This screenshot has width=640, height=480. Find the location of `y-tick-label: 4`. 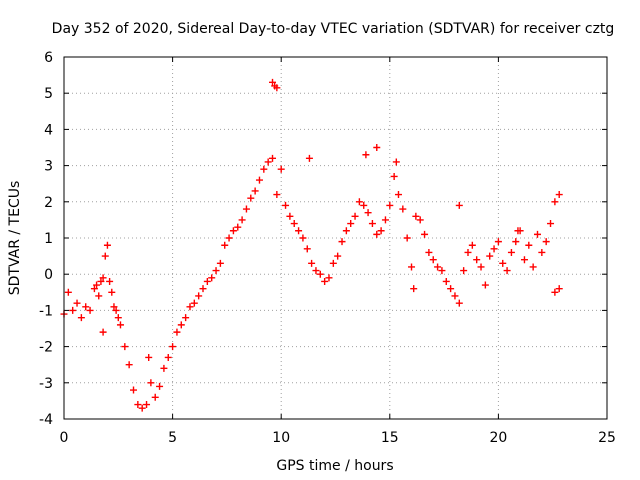

y-tick-label: 4 is located at coordinates (48, 130).